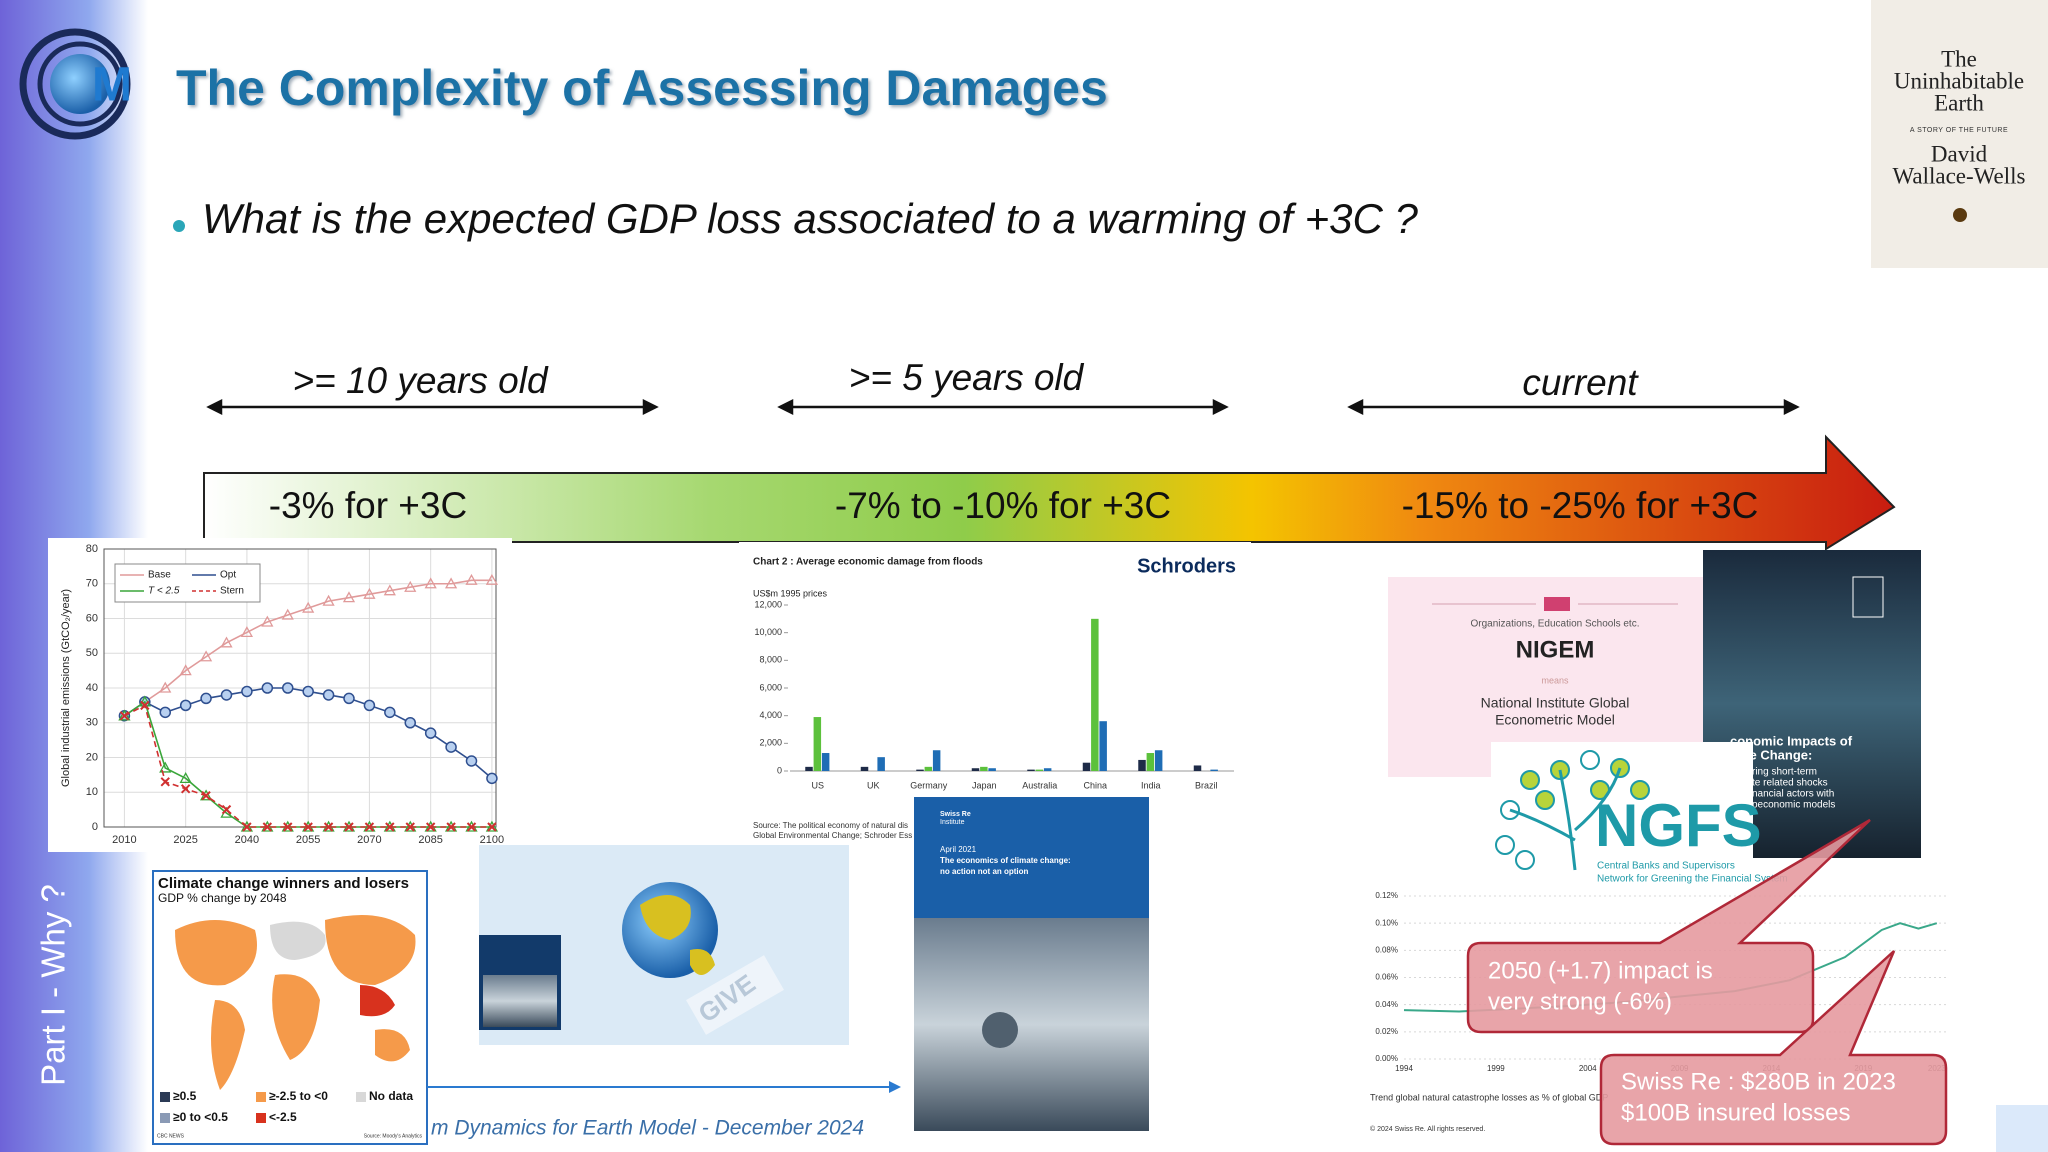  Describe the element at coordinates (1557, 604) in the screenshot. I see `nigem-icon` at that location.